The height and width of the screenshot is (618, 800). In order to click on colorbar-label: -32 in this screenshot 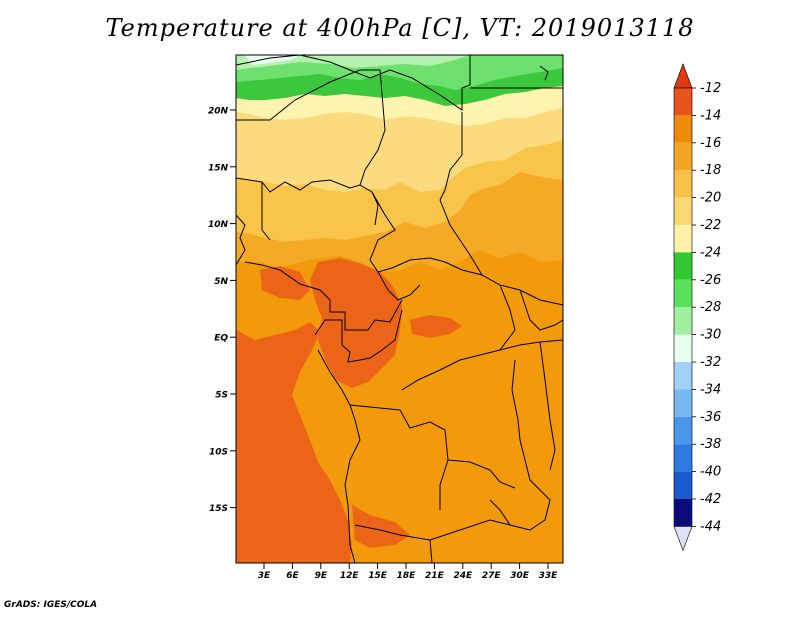, I will do `click(710, 362)`.